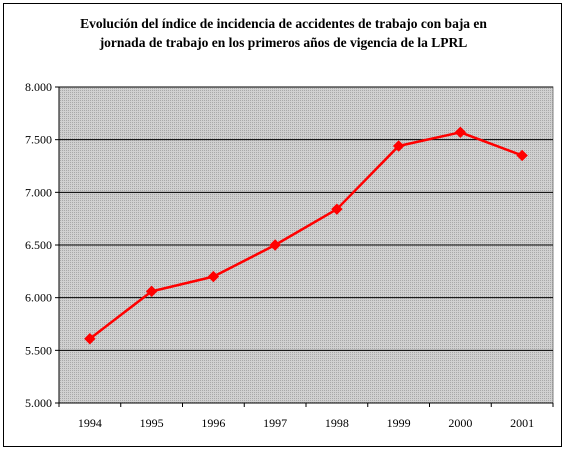 This screenshot has height=452, width=567. I want to click on y-tick-label: 6.500, so click(38, 245).